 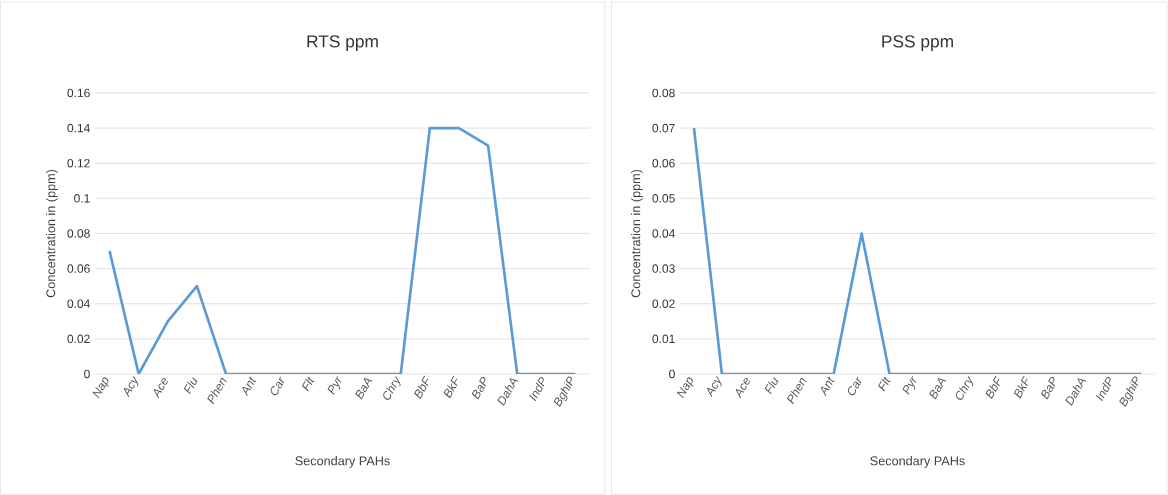 I want to click on chart-title: RTS ppm, so click(x=342, y=43).